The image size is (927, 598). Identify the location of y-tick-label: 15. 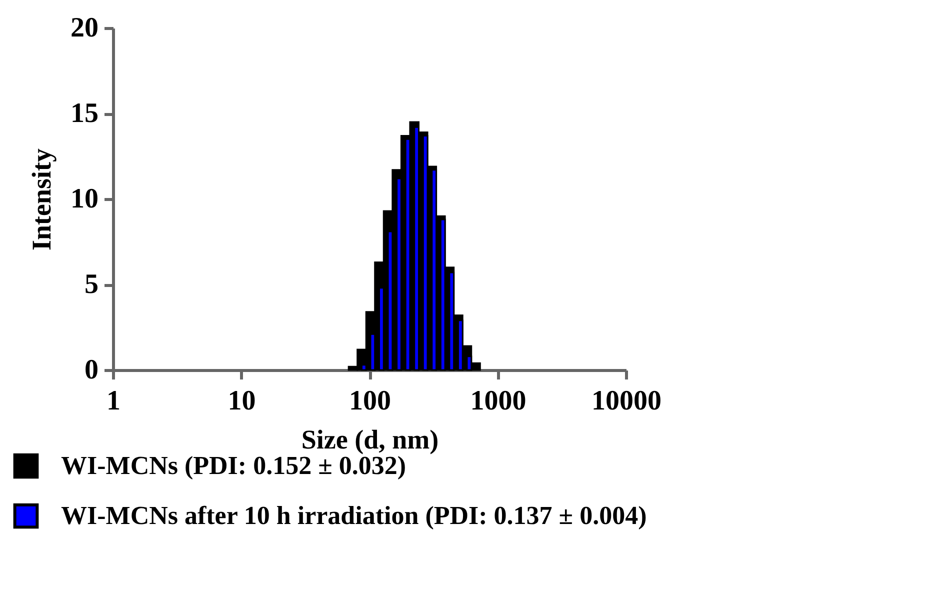
(84, 113).